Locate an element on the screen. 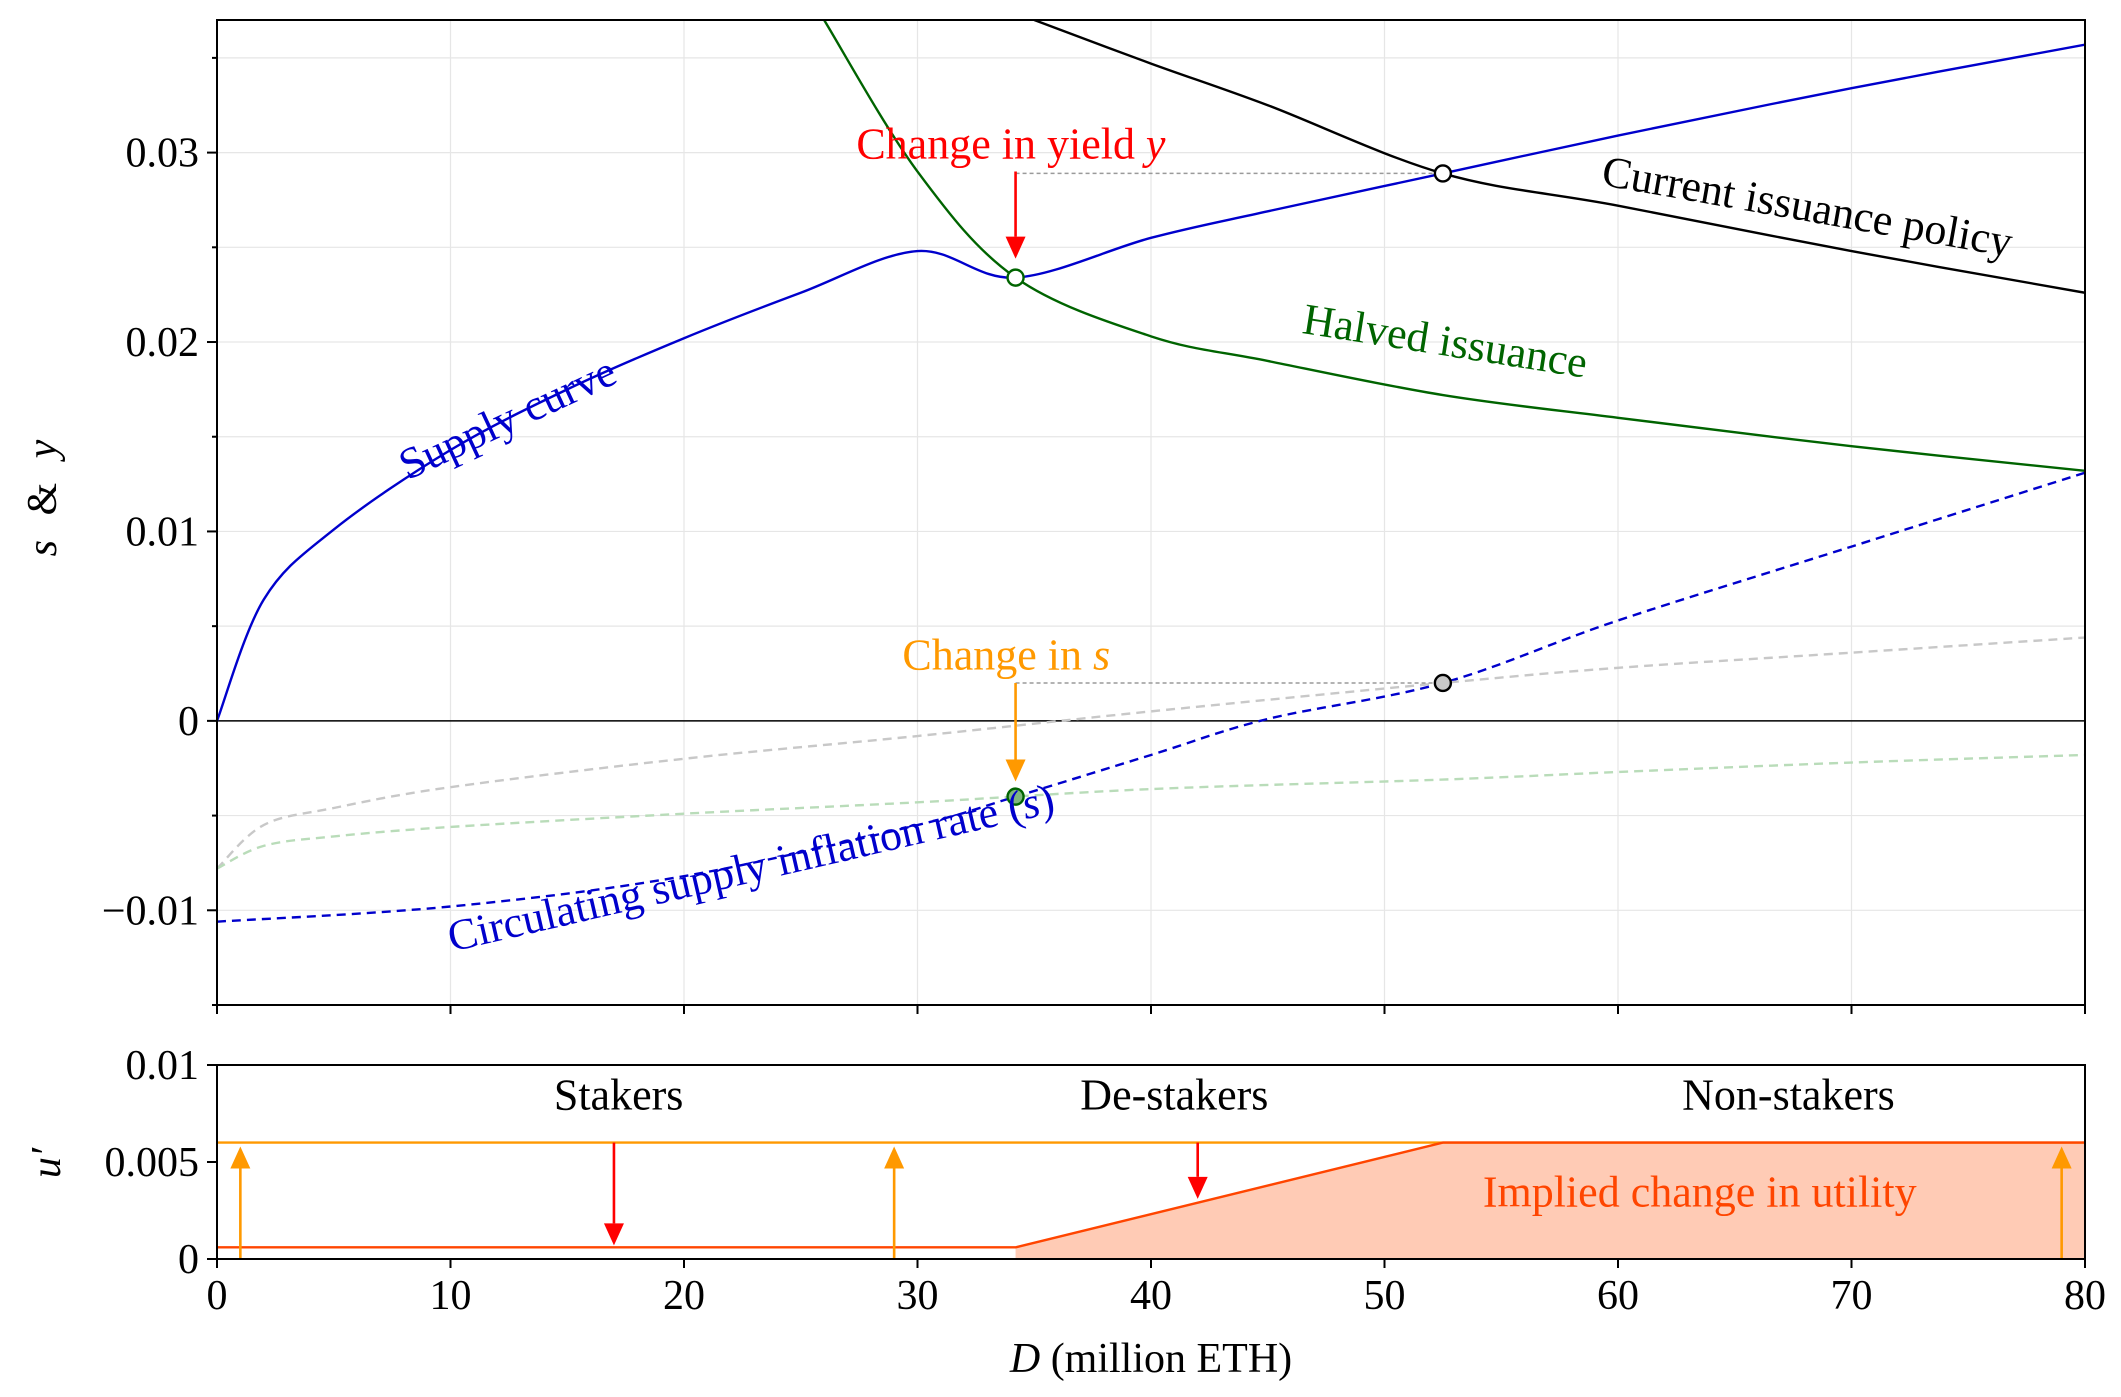  series-current is located at coordinates (1559, 157).